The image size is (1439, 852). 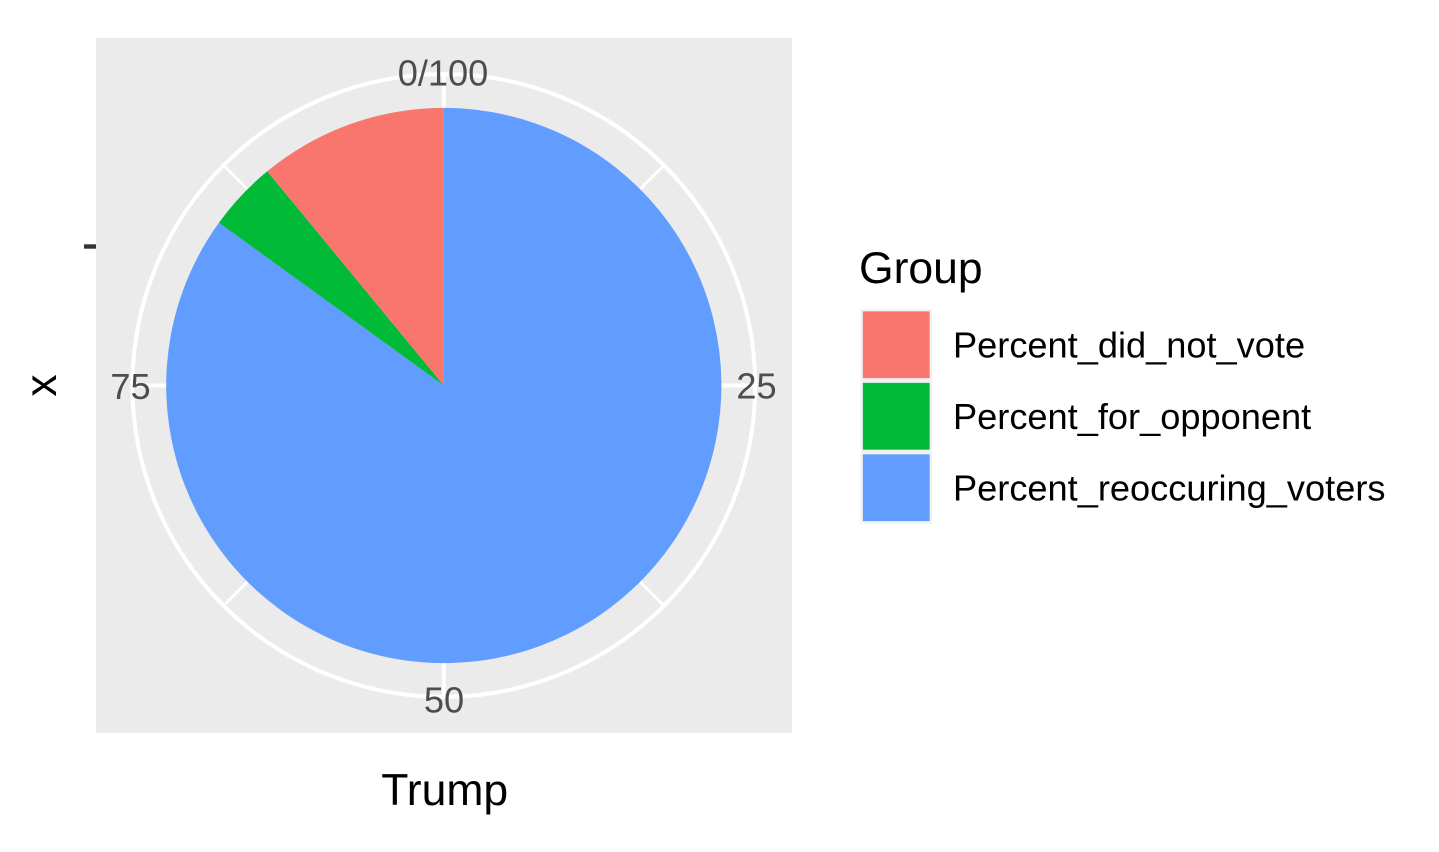 What do you see at coordinates (444, 700) in the screenshot?
I see `svg-text: 50` at bounding box center [444, 700].